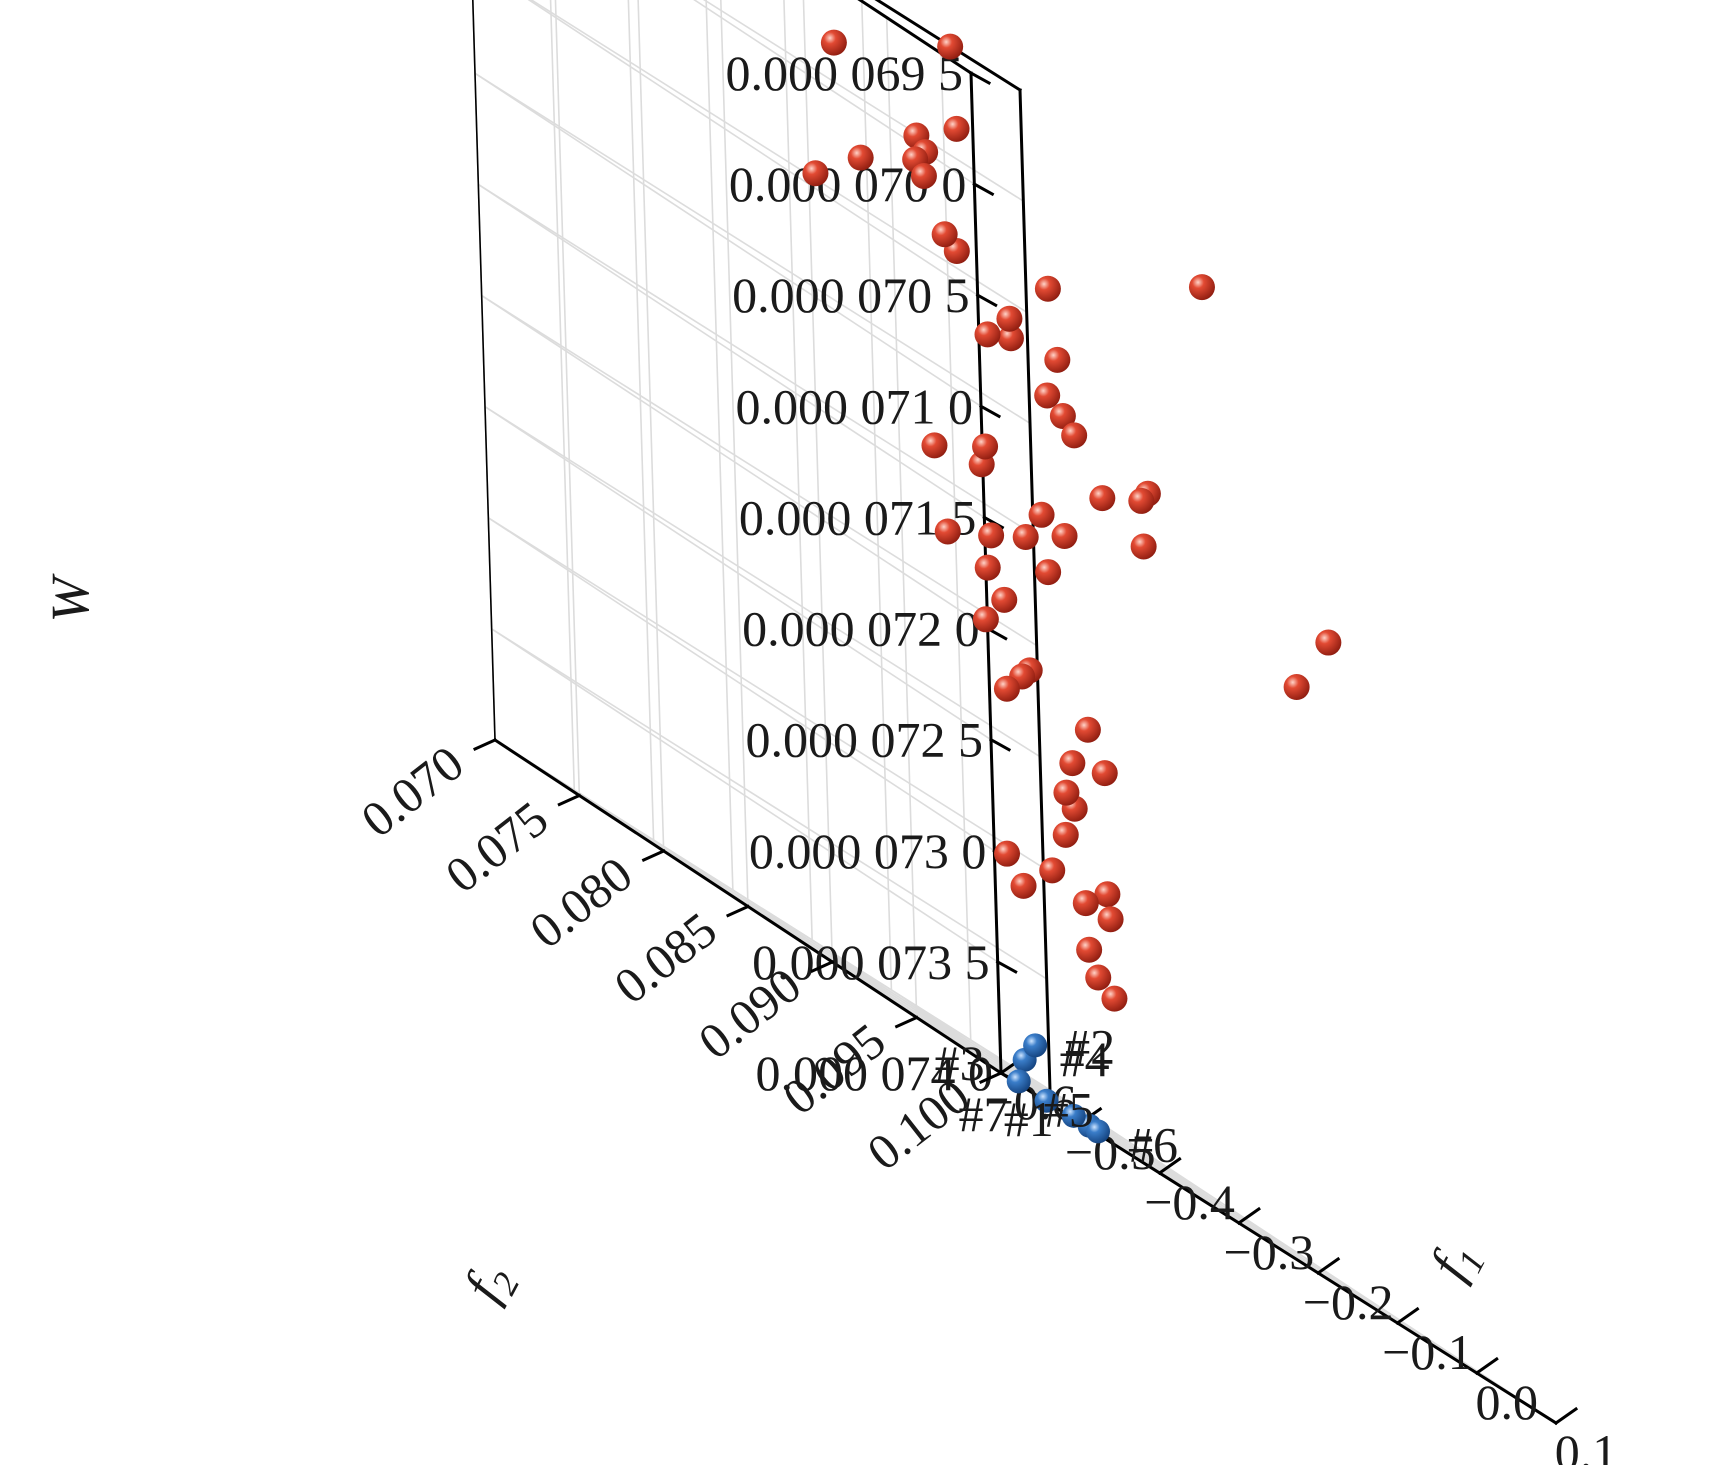 Image resolution: width=1724 pixels, height=1465 pixels. Describe the element at coordinates (1090, 1046) in the screenshot. I see `point-label: #2` at that location.